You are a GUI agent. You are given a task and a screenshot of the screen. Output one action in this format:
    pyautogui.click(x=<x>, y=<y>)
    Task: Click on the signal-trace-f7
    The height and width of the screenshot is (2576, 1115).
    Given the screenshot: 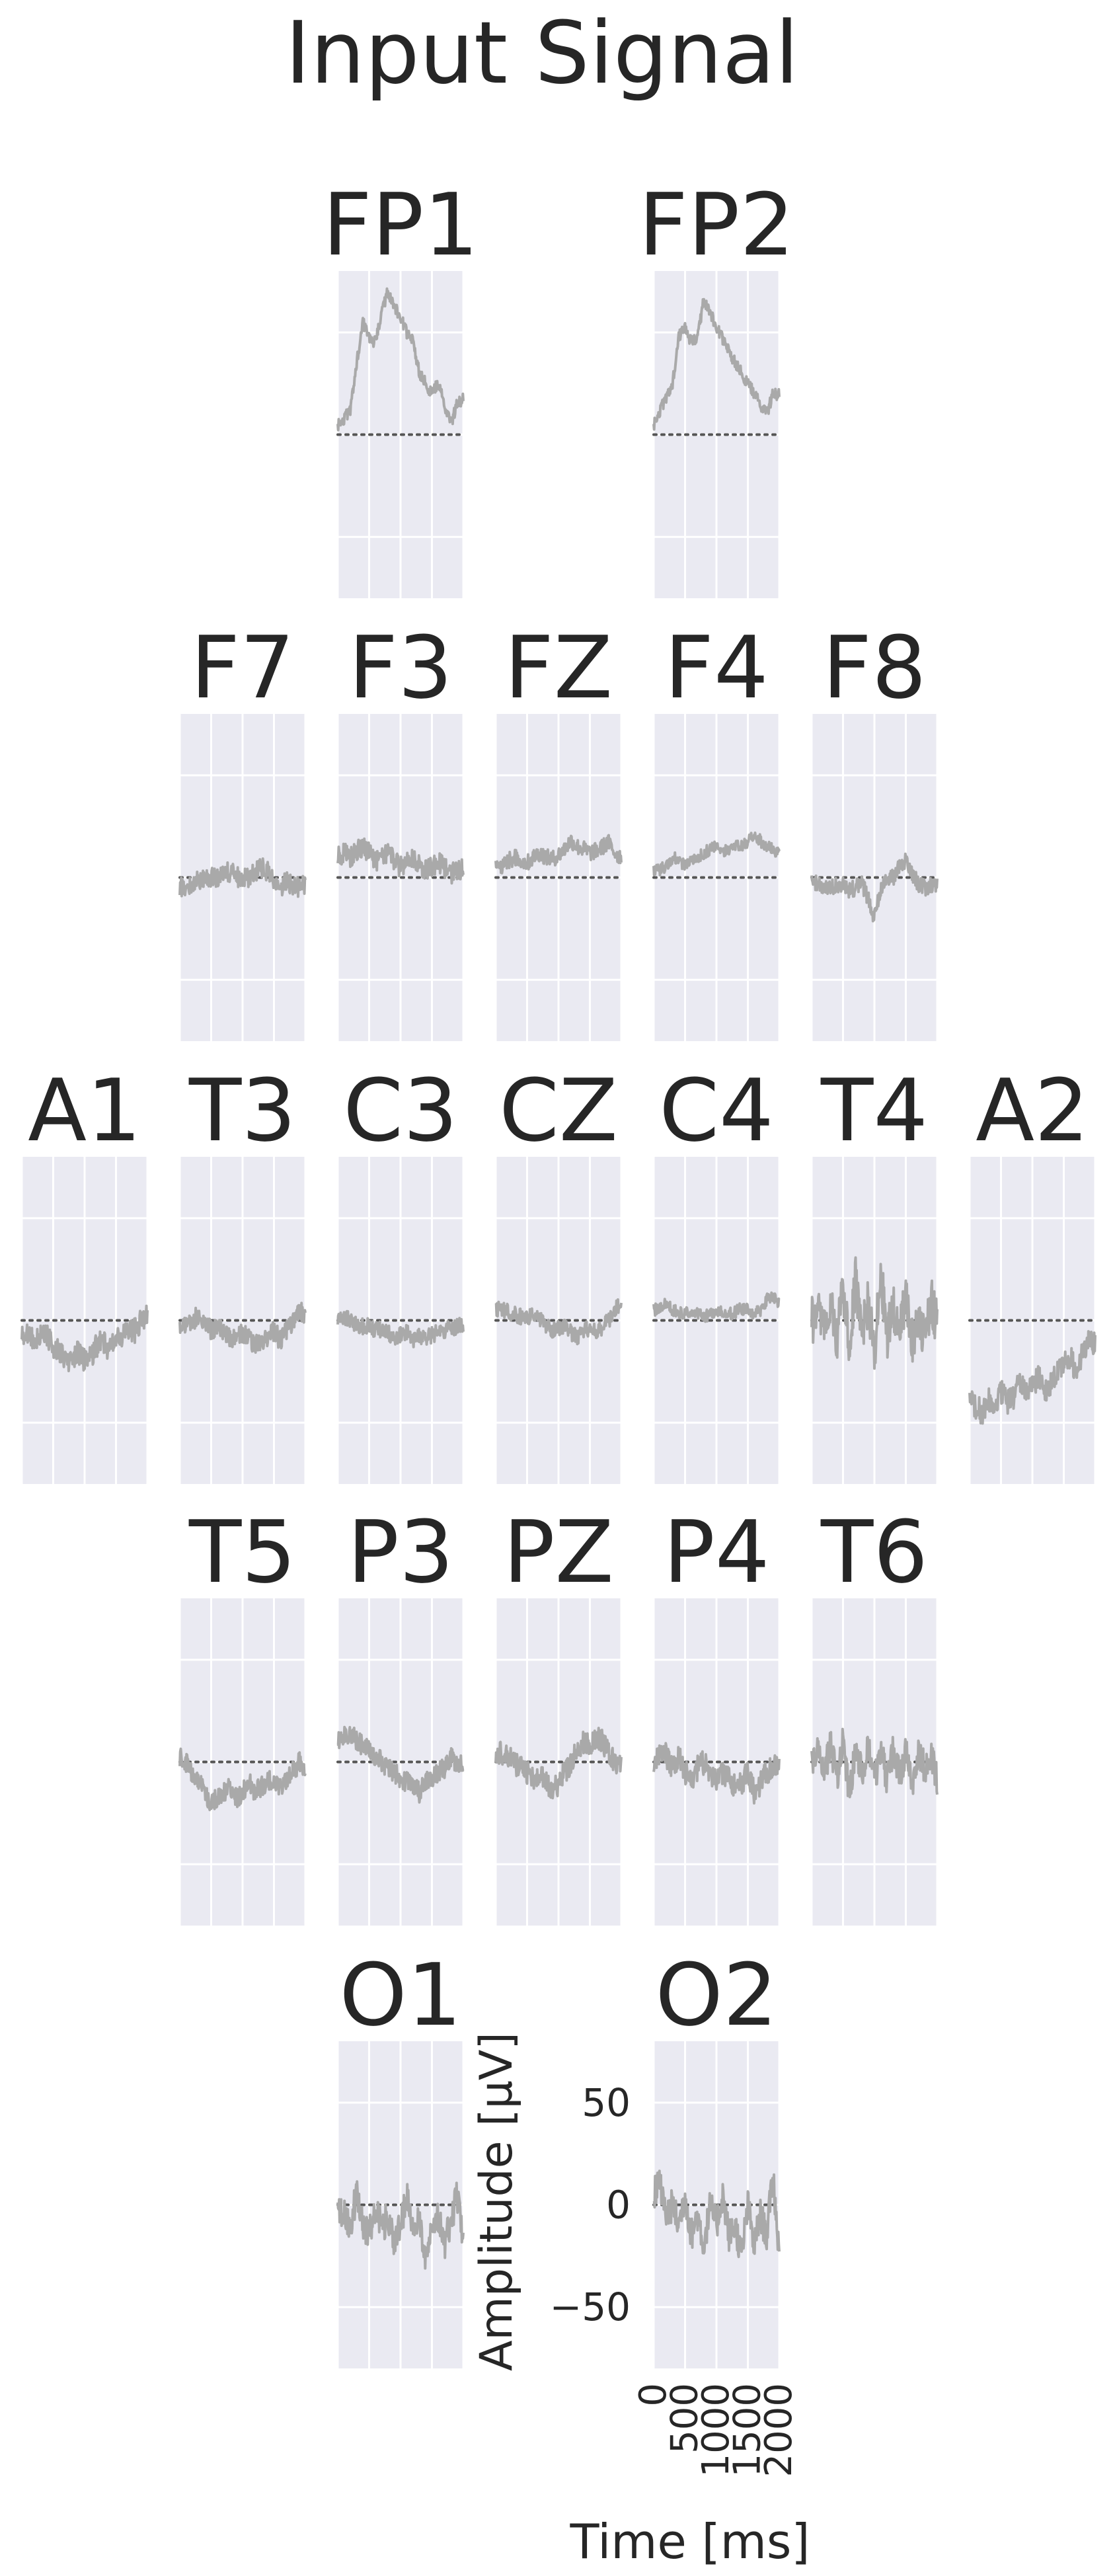 What is the action you would take?
    pyautogui.click(x=242, y=877)
    